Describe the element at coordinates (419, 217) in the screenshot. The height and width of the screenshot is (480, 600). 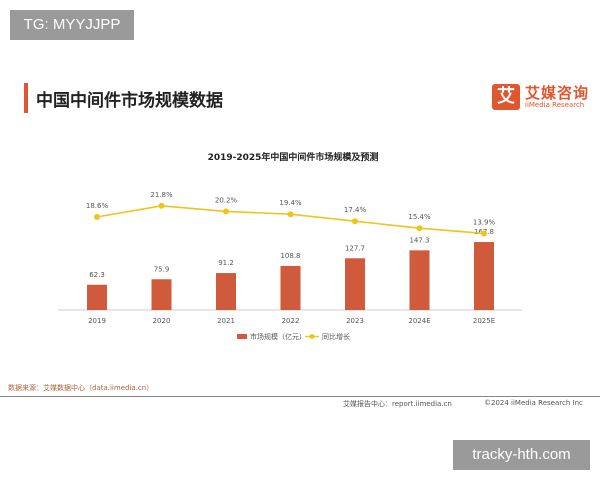
I see `growth-label: 15.4%` at that location.